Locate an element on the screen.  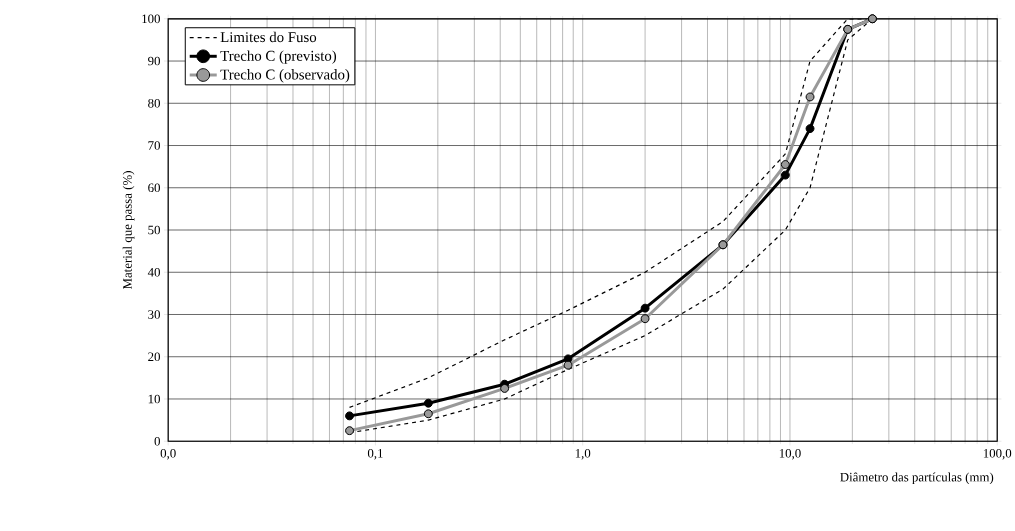
y-tick-label: 0 is located at coordinates (157, 441).